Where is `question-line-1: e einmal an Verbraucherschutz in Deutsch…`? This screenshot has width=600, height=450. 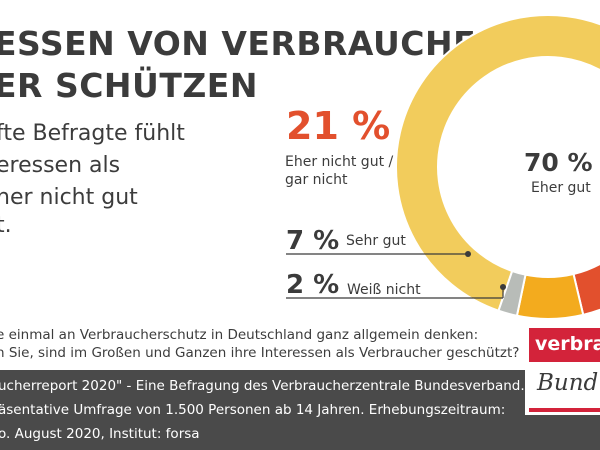 question-line-1: e einmal an Verbraucherschutz in Deutsch… is located at coordinates (239, 335).